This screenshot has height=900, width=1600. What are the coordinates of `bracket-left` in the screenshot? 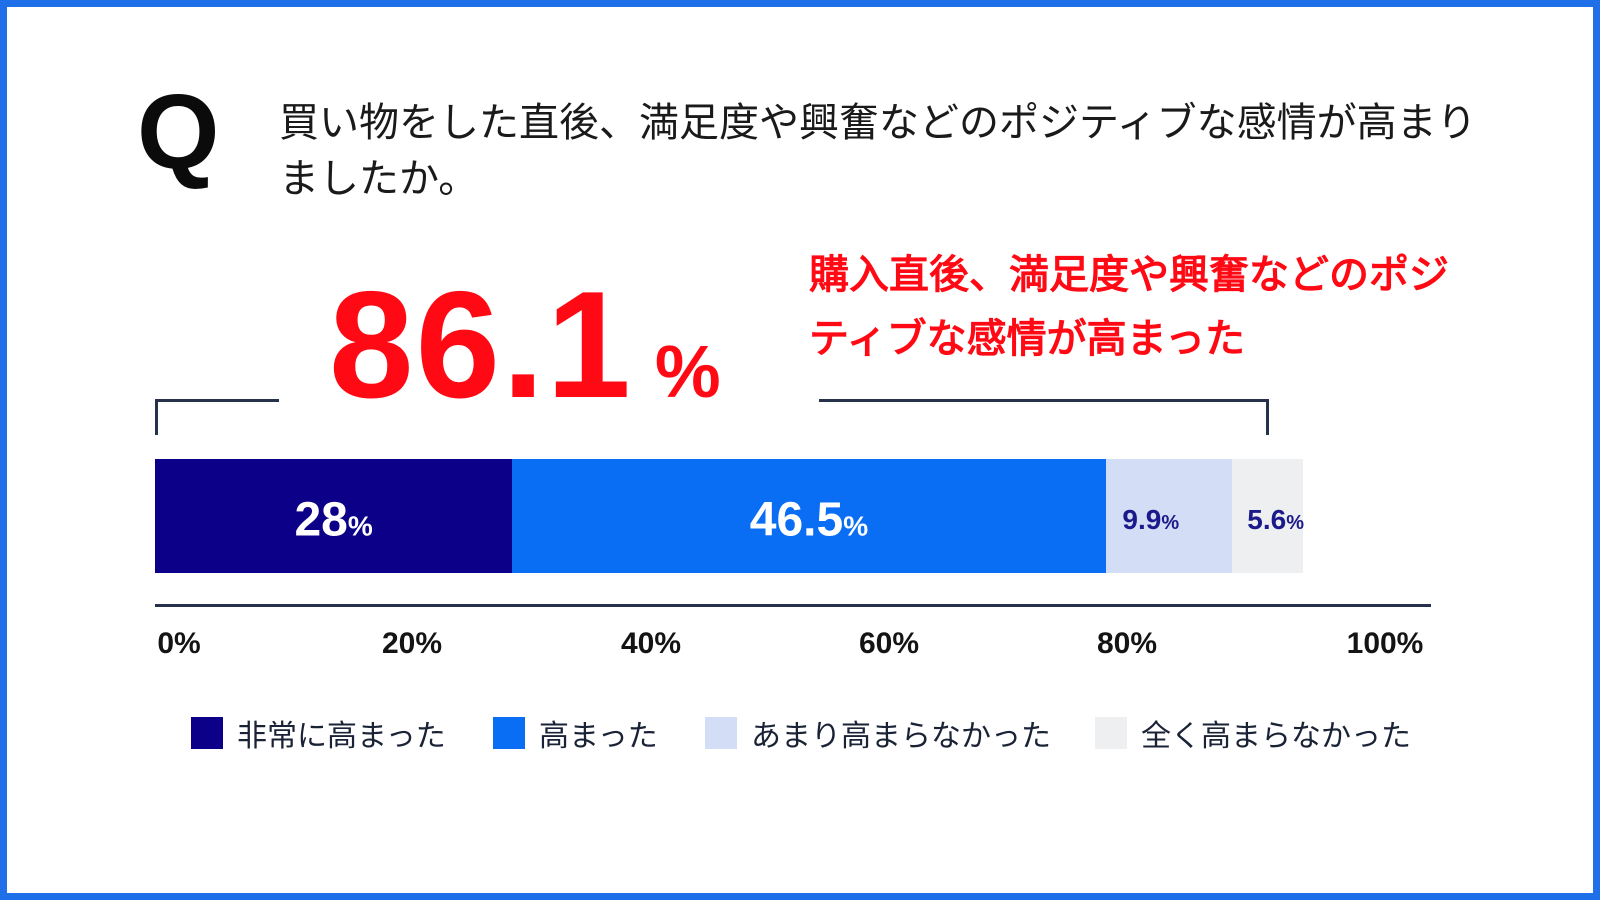 It's located at (217, 417).